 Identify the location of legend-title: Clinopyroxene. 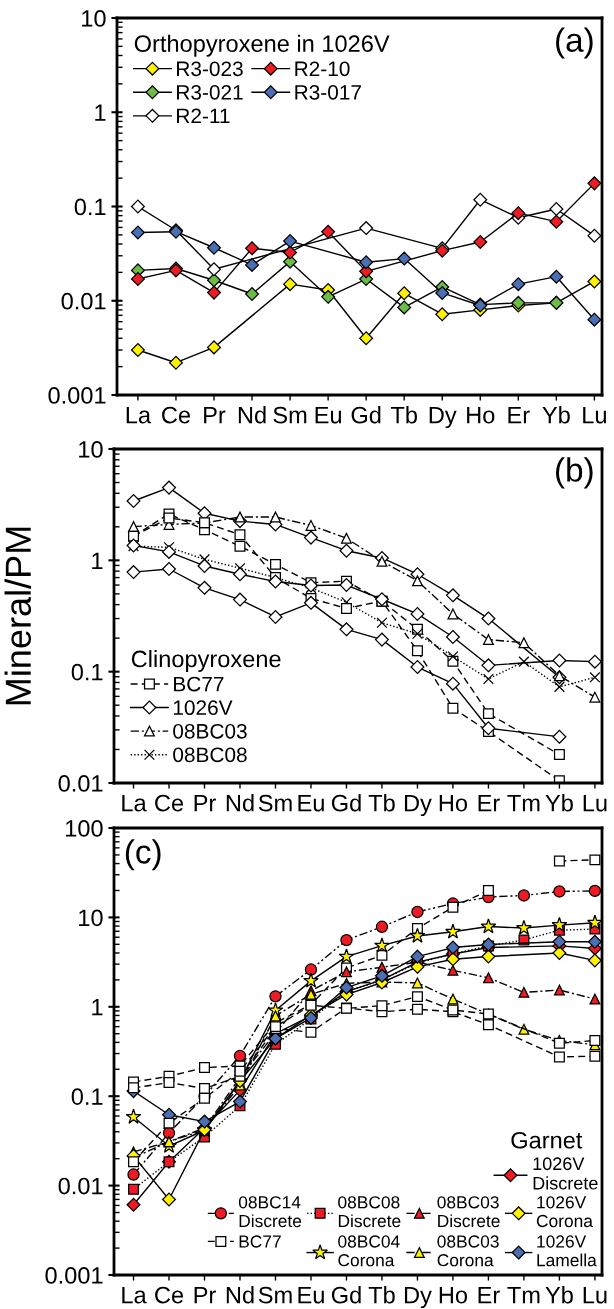
(206, 660).